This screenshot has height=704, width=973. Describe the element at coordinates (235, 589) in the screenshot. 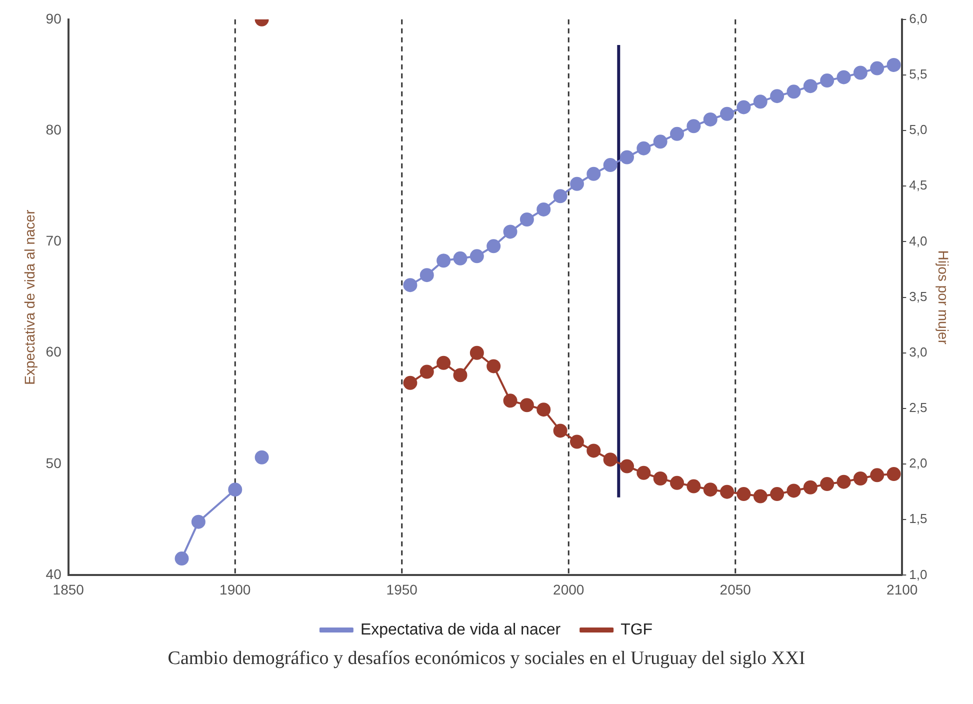

I see `x-tick-label: 1900` at that location.